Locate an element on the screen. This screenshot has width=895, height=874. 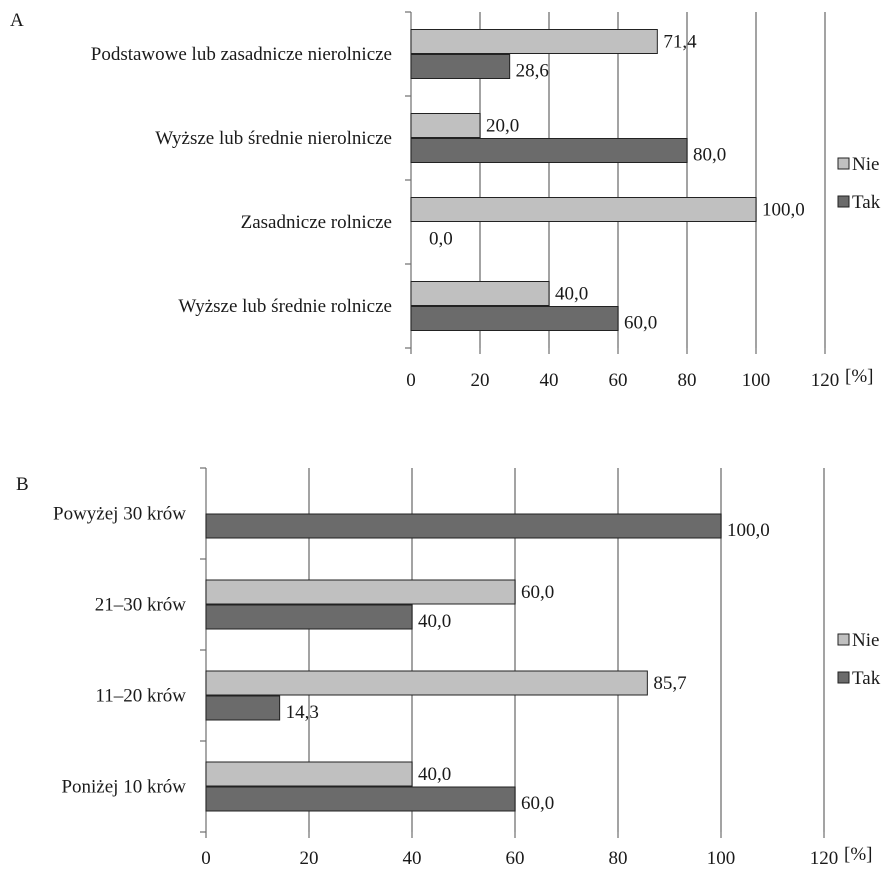
category-label: Poniżej 10 krów is located at coordinates (123, 787).